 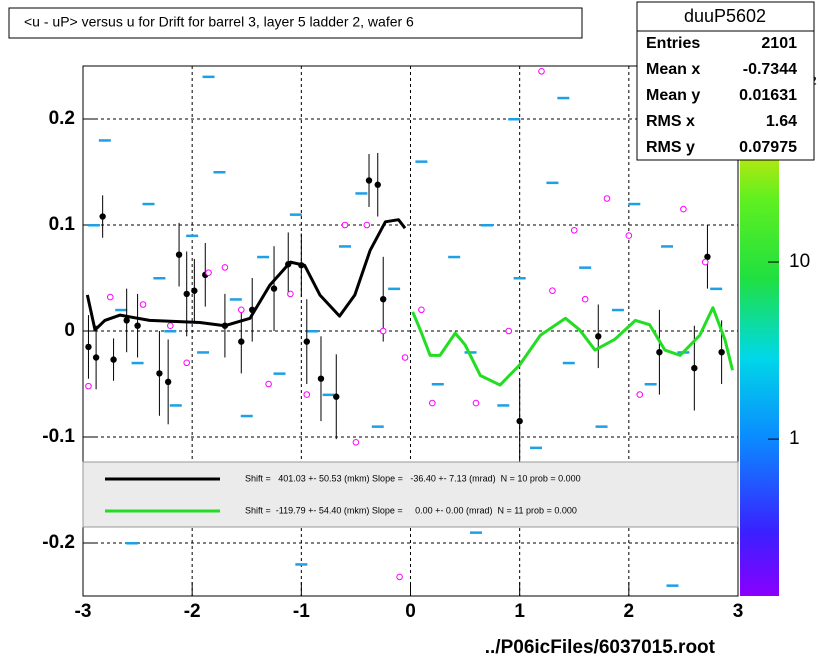 I want to click on x-tick-label: -2, so click(x=192, y=611).